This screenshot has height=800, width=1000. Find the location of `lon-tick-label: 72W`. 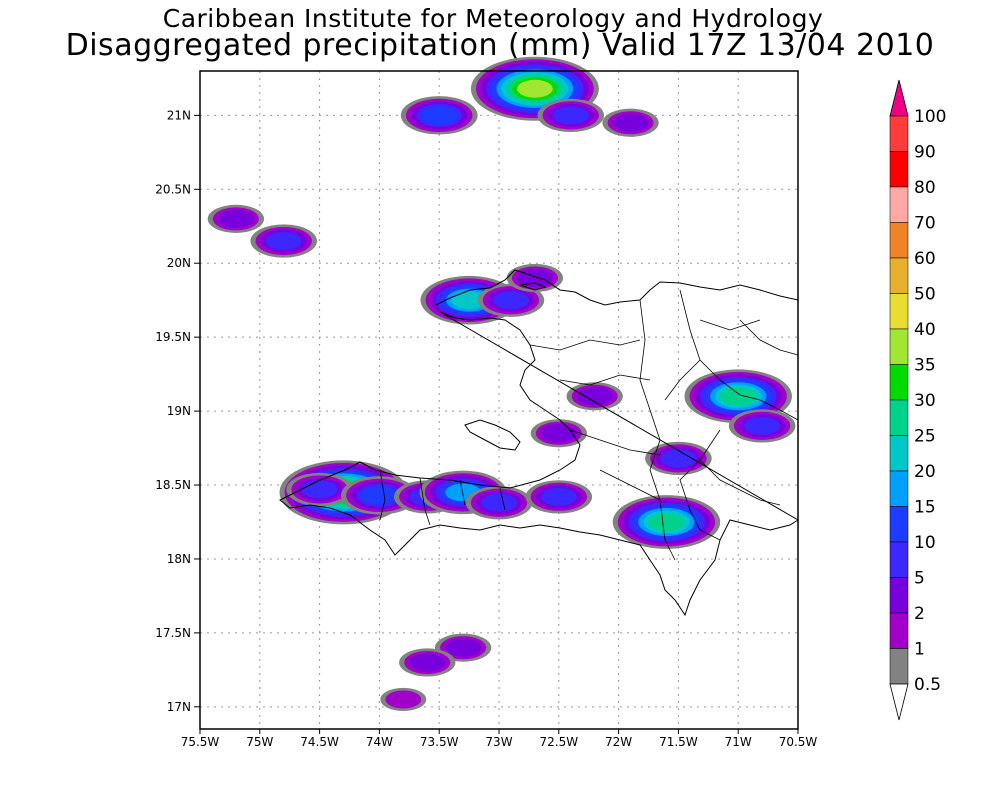

lon-tick-label: 72W is located at coordinates (618, 742).